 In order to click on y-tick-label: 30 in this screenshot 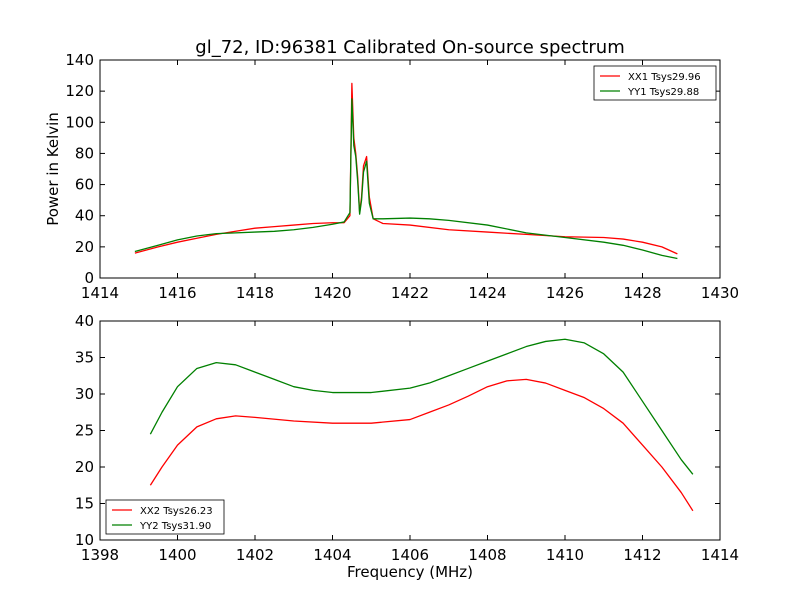, I will do `click(84, 394)`.